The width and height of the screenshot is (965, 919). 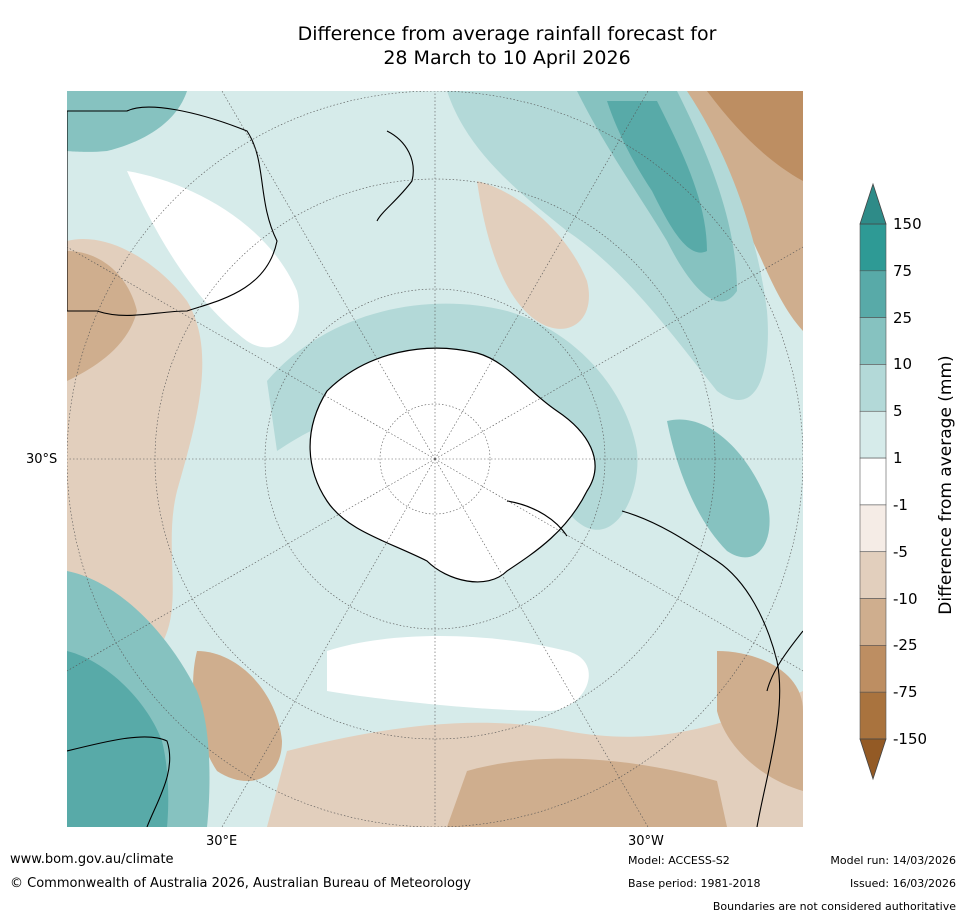 I want to click on colorbar-title: Difference from average (mm), so click(x=946, y=485).